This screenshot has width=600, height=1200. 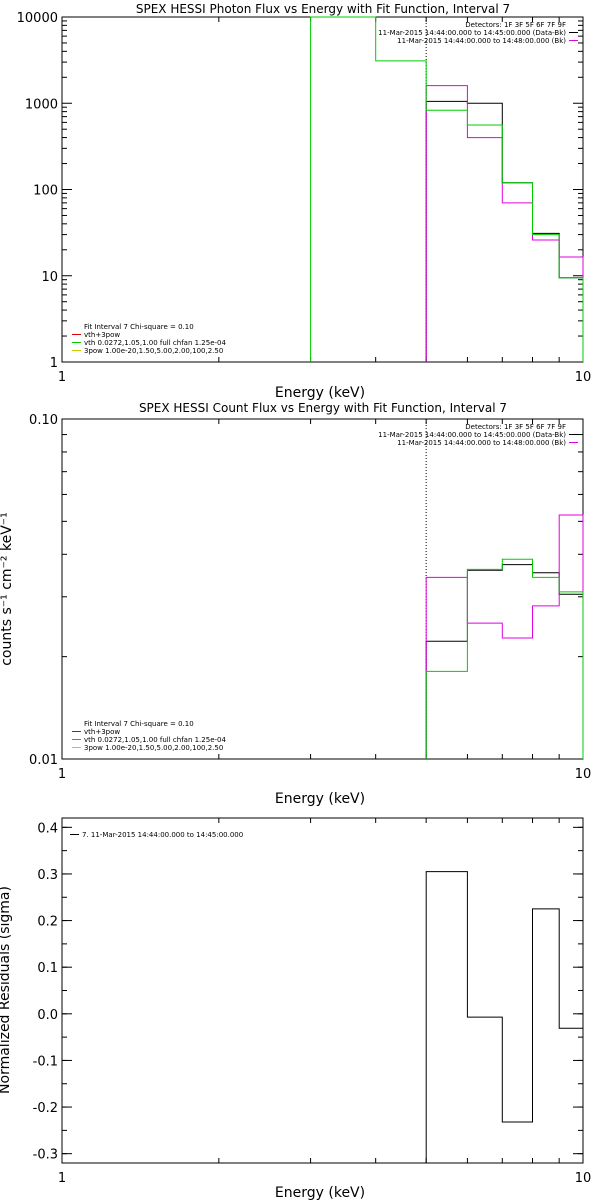 What do you see at coordinates (45, 191) in the screenshot?
I see `y-tick-label: 100` at bounding box center [45, 191].